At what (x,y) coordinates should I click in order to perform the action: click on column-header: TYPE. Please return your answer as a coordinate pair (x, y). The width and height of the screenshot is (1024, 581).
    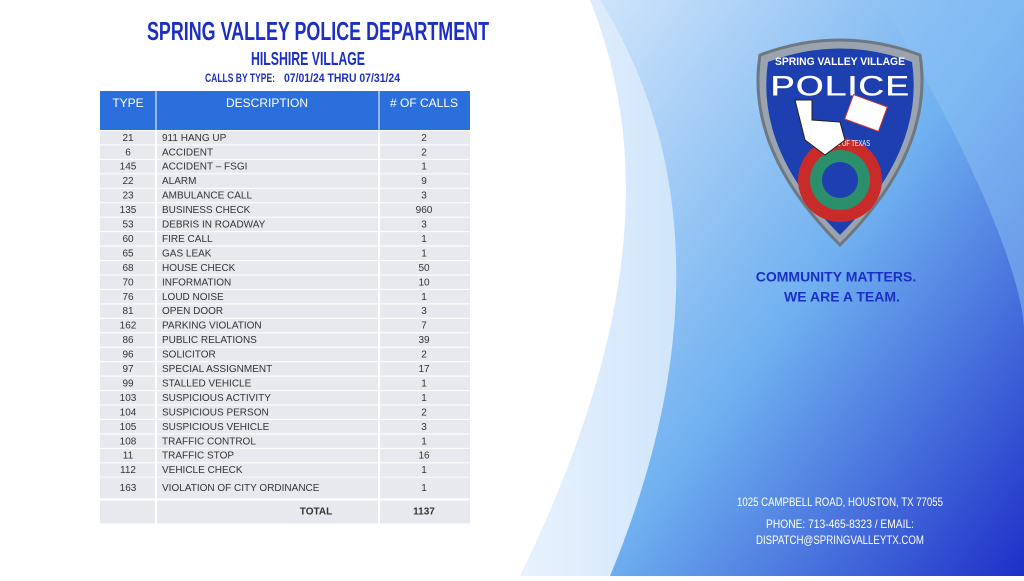
    Looking at the image, I should click on (127, 103).